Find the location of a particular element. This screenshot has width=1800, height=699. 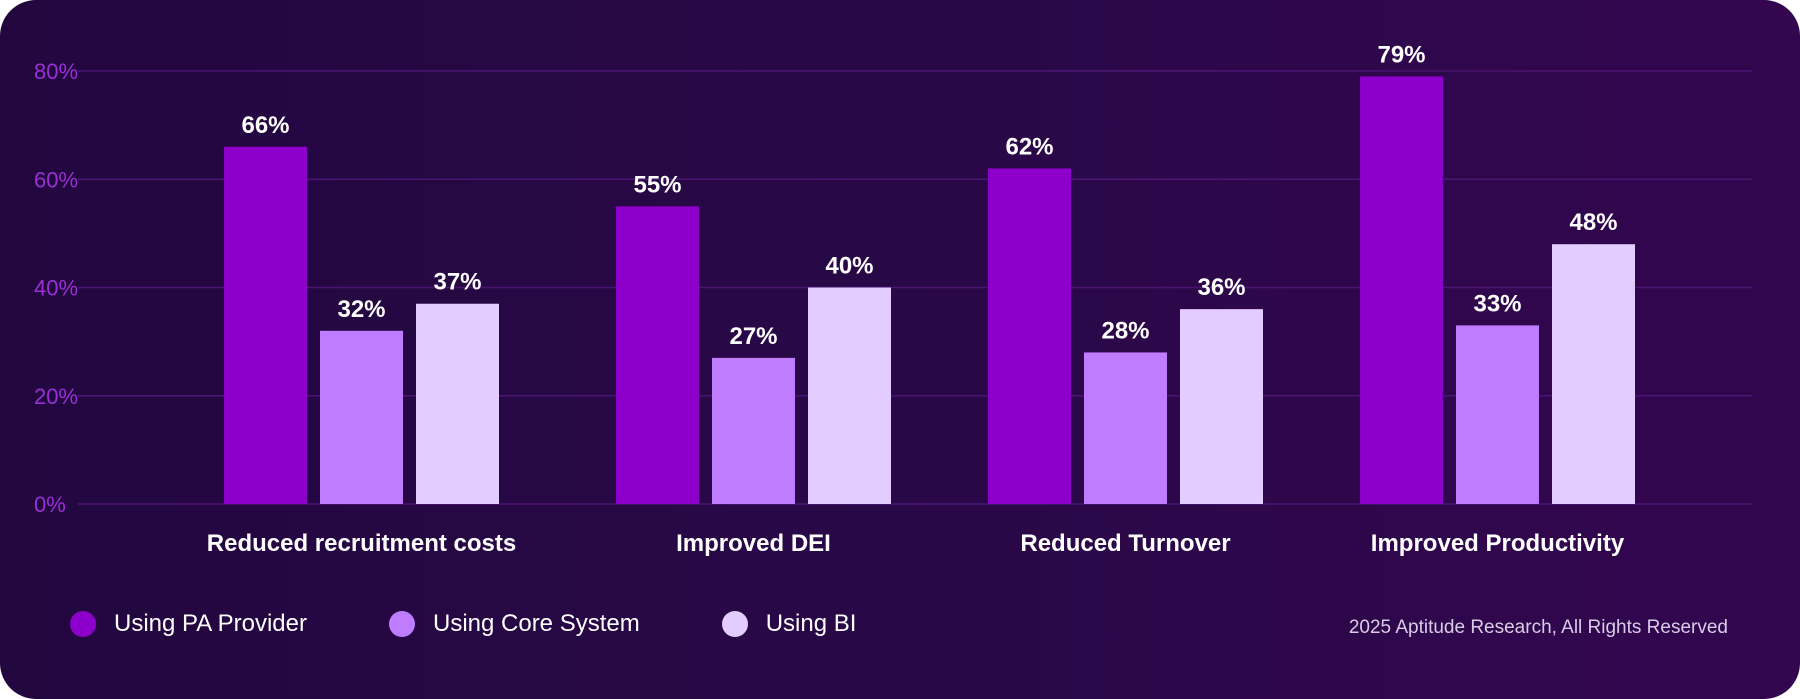

bar-value-label: 79% is located at coordinates (1401, 54).